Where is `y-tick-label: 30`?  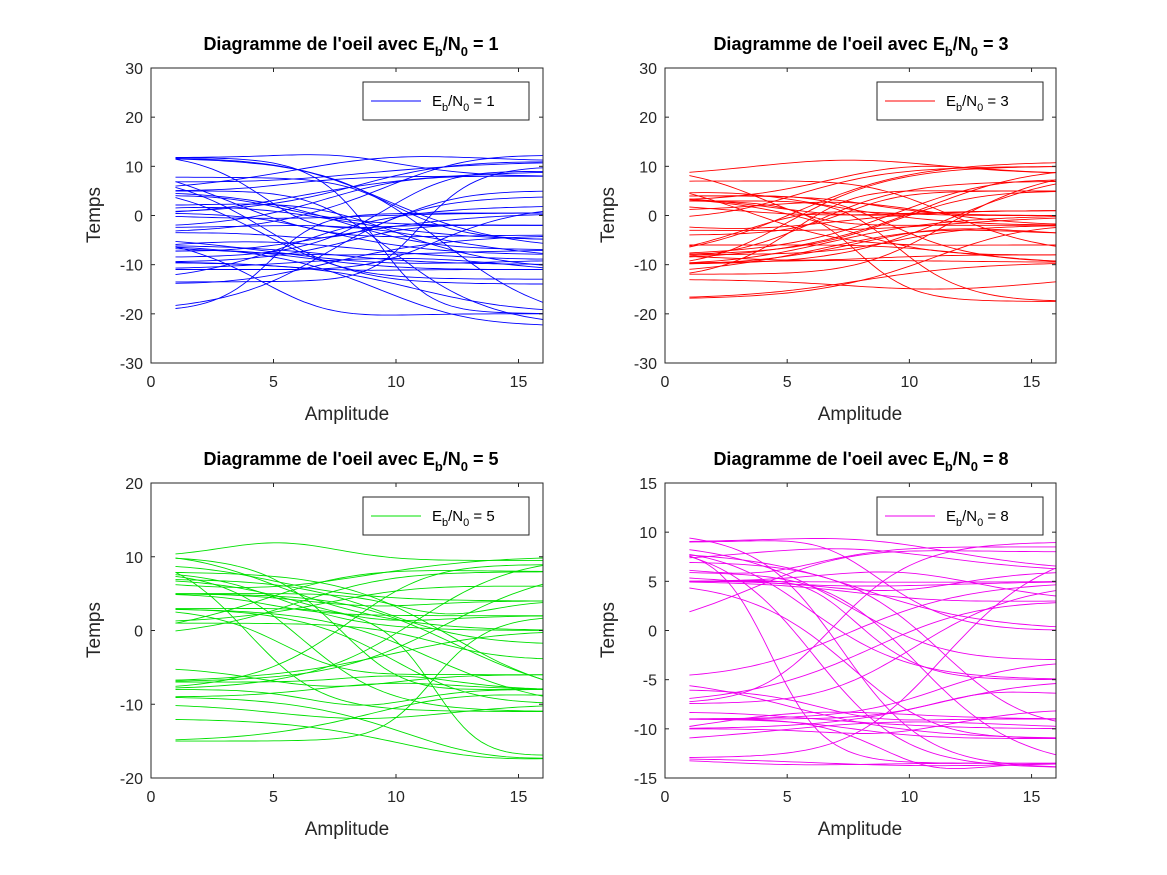 y-tick-label: 30 is located at coordinates (134, 69).